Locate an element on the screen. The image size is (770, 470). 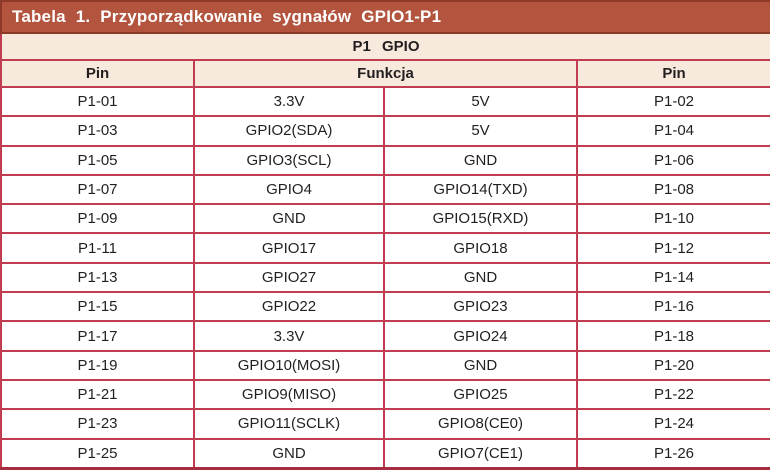
table-row: P1-13 GPIO27 GND P1-14 is located at coordinates (385, 277).